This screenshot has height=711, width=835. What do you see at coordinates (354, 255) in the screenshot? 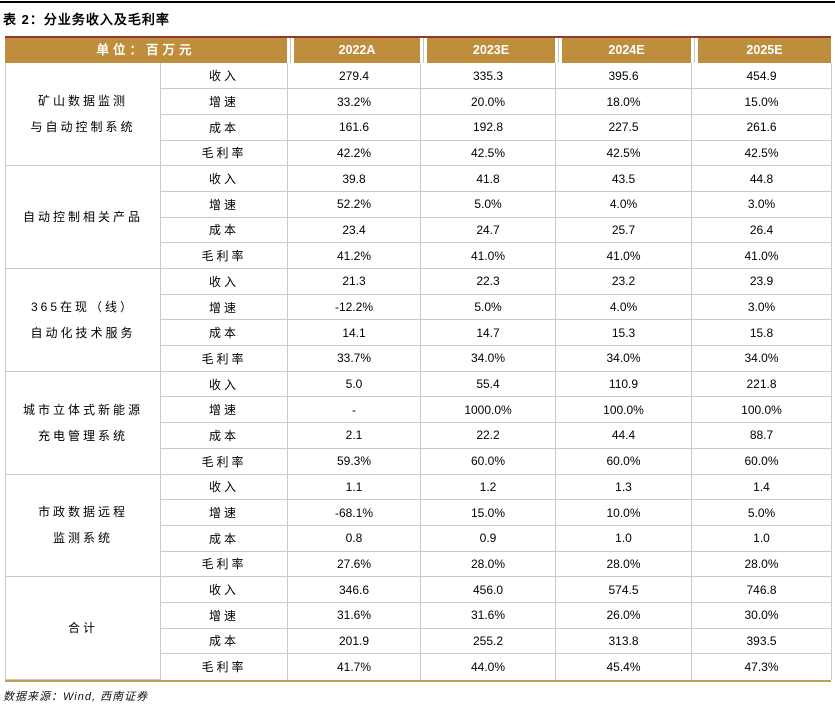
I see `value-cell: 41.2%` at bounding box center [354, 255].